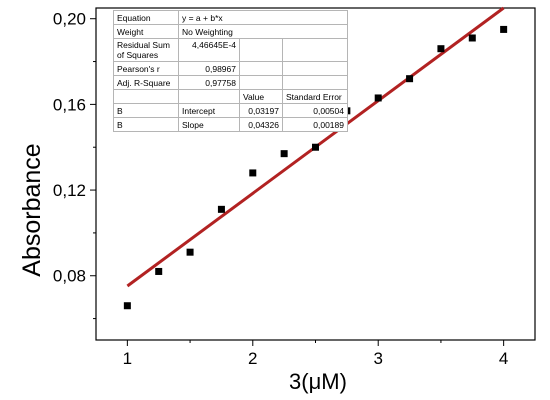 Image resolution: width=550 pixels, height=400 pixels. I want to click on y-tick-label: 0,16, so click(69, 104).